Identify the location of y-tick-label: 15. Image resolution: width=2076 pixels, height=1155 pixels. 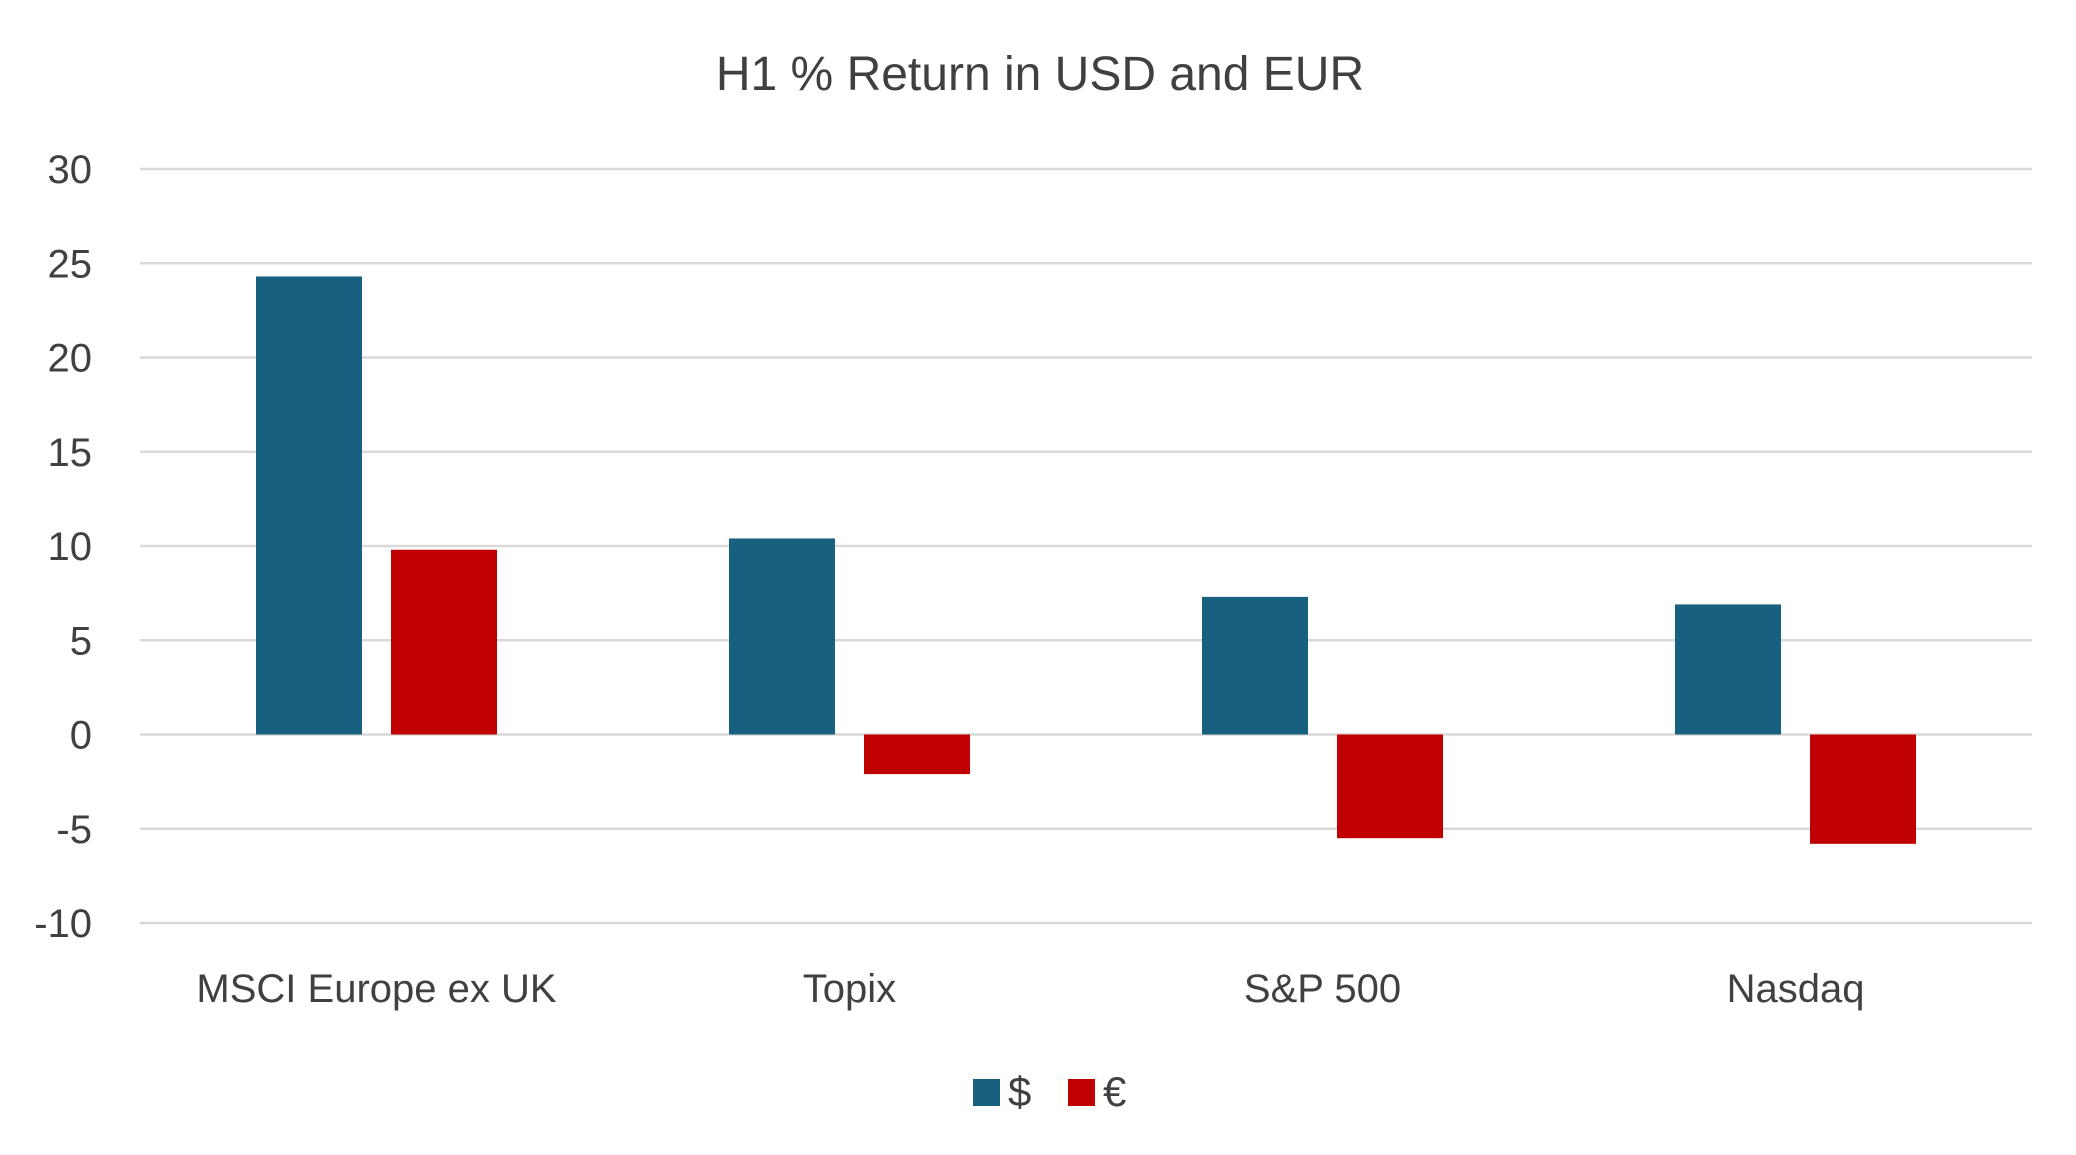
(70, 453).